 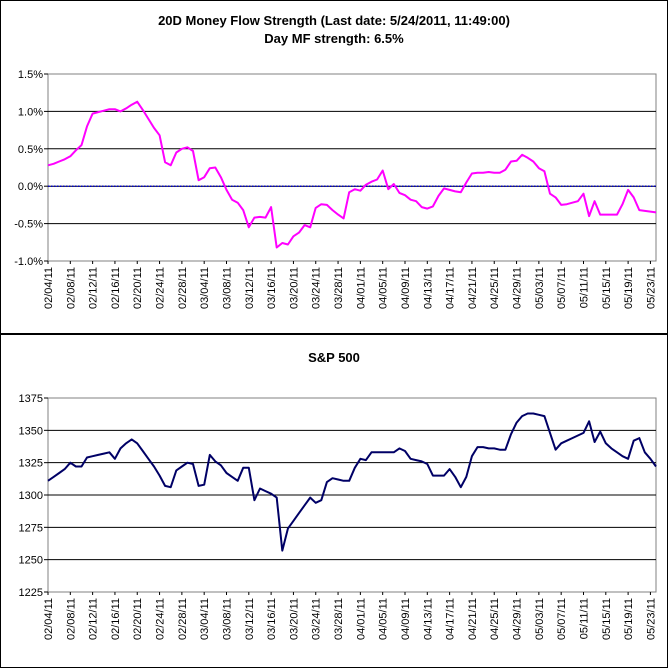 I want to click on x-tick-label: 05/07/11, so click(x=562, y=288).